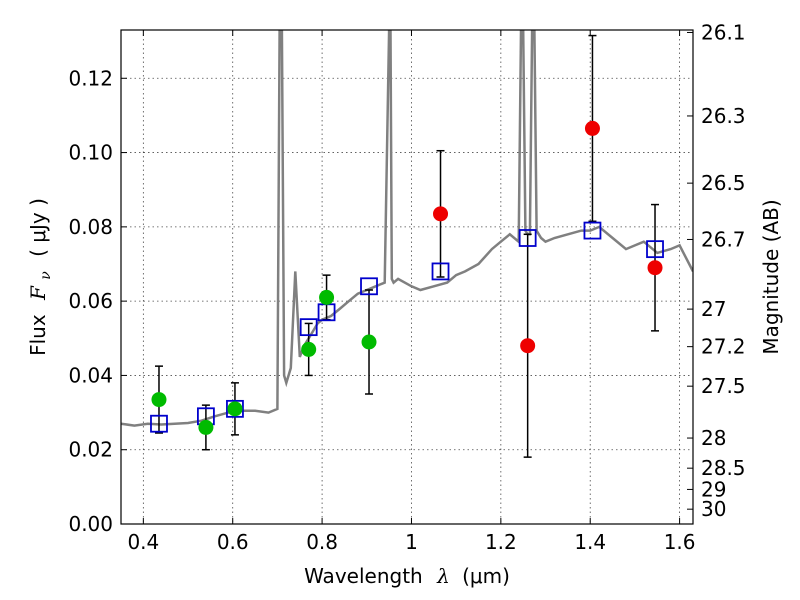  Describe the element at coordinates (771, 276) in the screenshot. I see `right-axis-label: Magnitude (AB)` at that location.